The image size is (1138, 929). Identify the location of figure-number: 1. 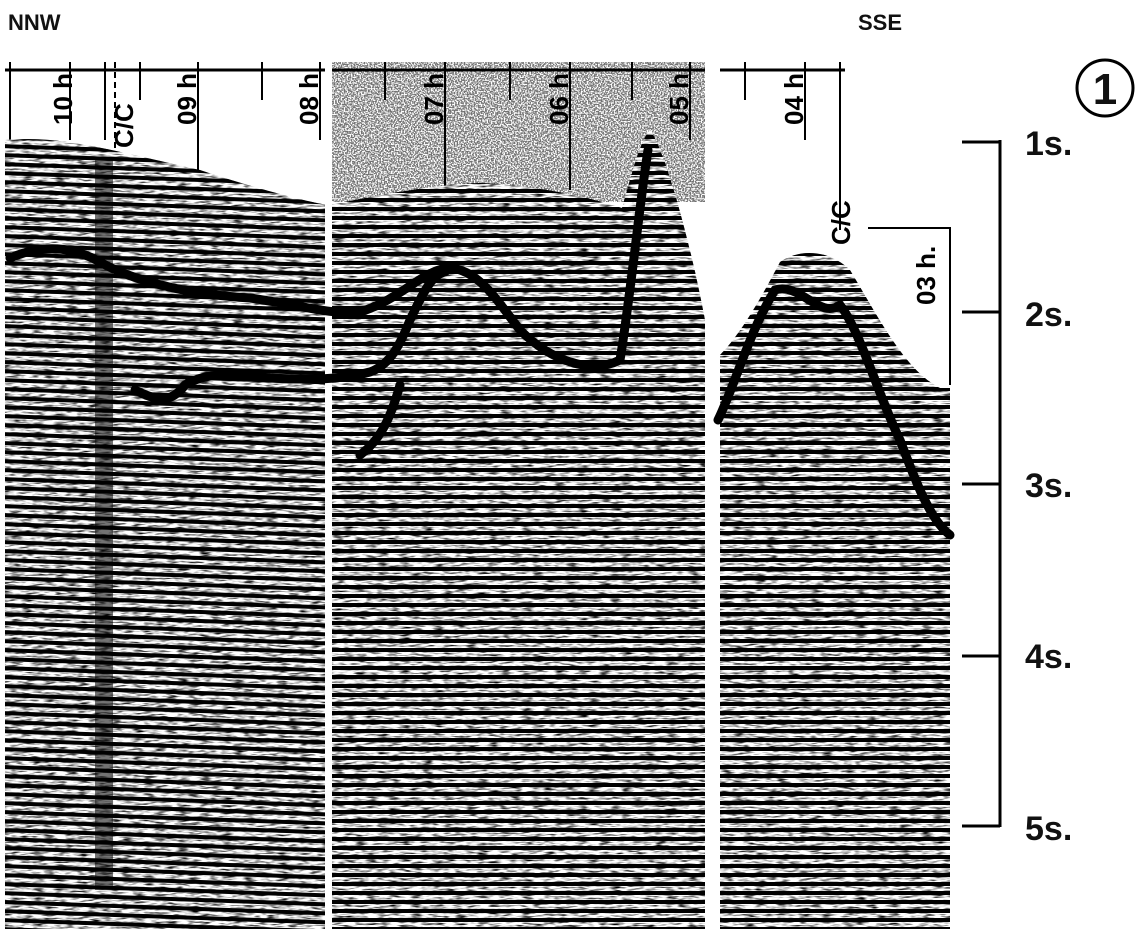
(1105, 89).